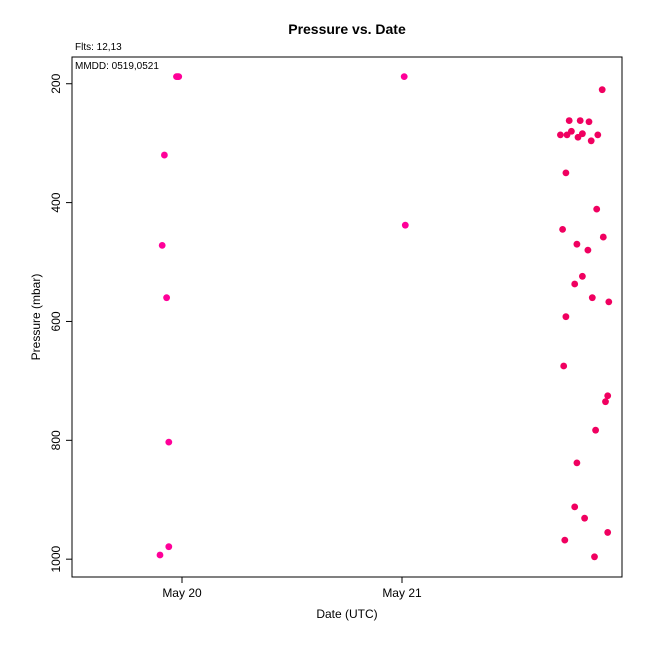  What do you see at coordinates (292, 588) in the screenshot?
I see `x-axis: May 20 May 21` at bounding box center [292, 588].